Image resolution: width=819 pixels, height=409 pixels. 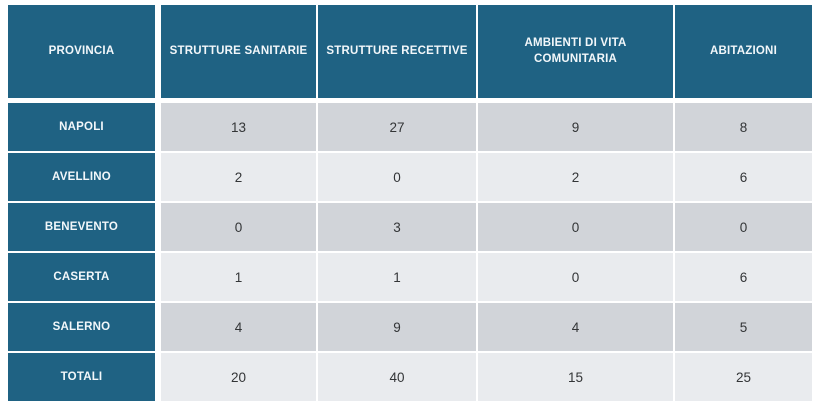 I want to click on row-label-caserta: CASERTA, so click(x=83, y=277).